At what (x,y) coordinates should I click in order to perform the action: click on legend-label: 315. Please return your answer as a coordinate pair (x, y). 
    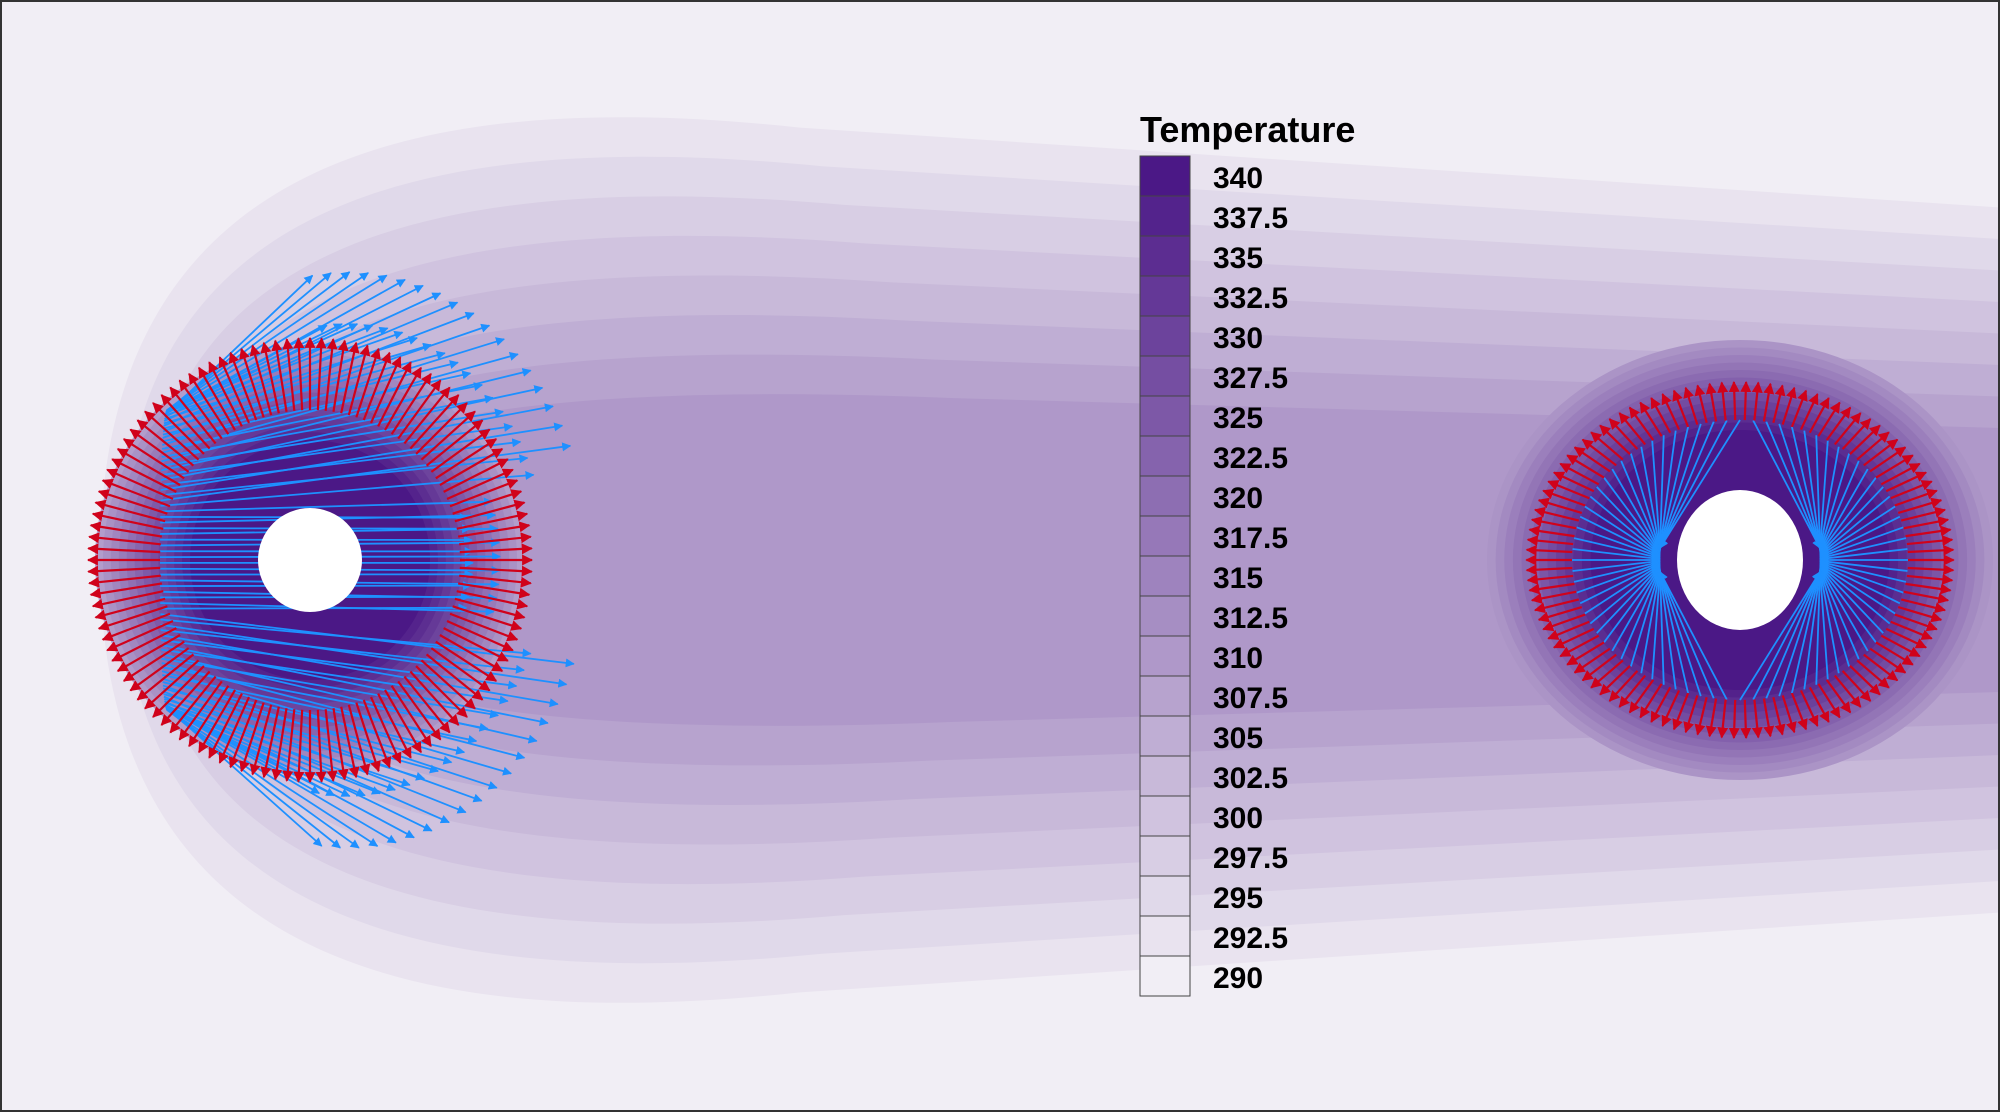
    Looking at the image, I should click on (1238, 578).